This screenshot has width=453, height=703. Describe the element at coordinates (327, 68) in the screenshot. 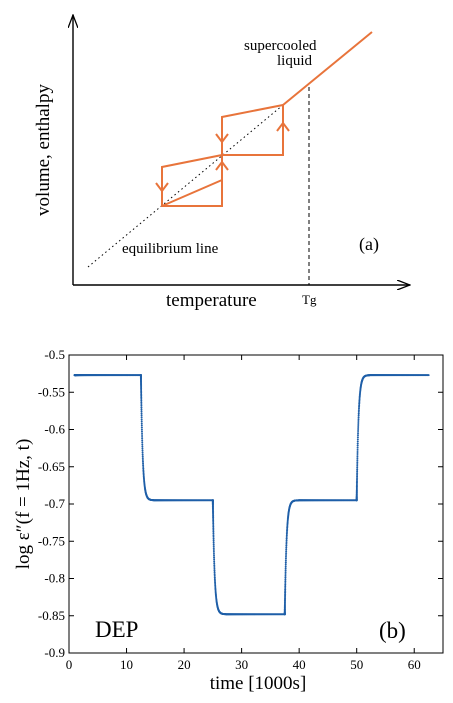

I see `supercooled-liquid-line` at that location.